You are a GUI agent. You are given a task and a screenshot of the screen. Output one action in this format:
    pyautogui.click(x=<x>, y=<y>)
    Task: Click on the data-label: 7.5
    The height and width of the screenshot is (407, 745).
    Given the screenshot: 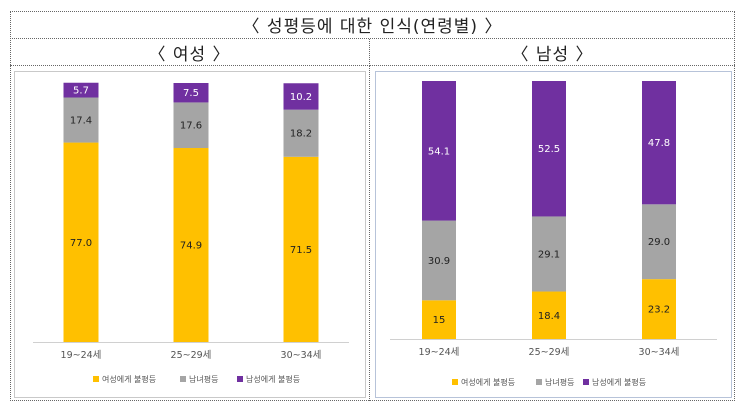 What is the action you would take?
    pyautogui.click(x=191, y=93)
    